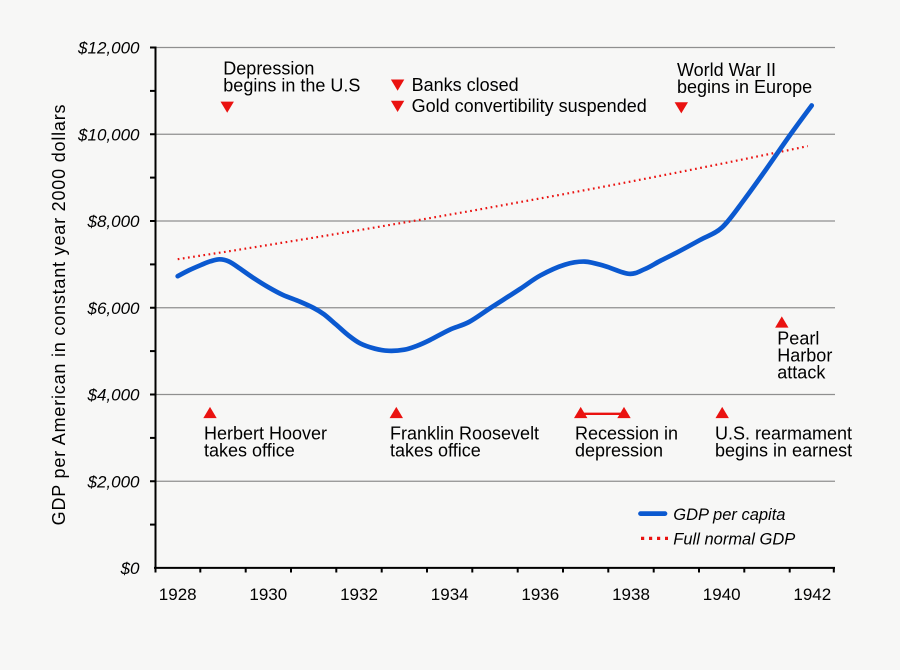 The image size is (900, 670). What do you see at coordinates (114, 395) in the screenshot?
I see `svg-text: $4,000` at bounding box center [114, 395].